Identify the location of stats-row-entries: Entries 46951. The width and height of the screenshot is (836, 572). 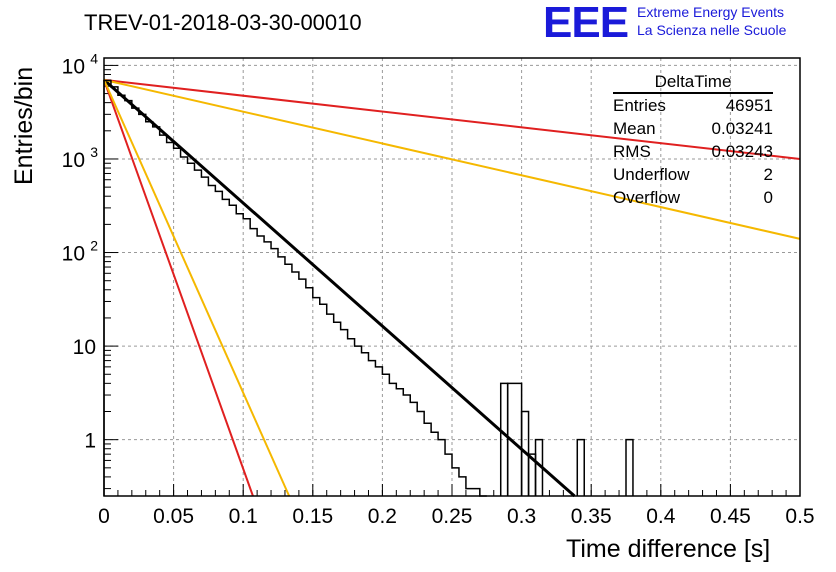
(693, 105).